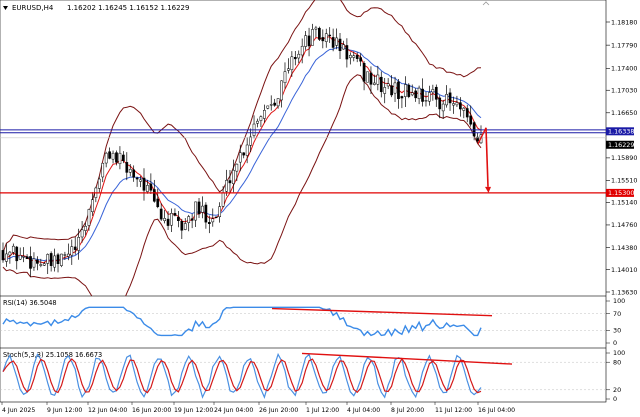  What do you see at coordinates (624, 292) in the screenshot?
I see `price-tick-label: 1.13630` at bounding box center [624, 292].